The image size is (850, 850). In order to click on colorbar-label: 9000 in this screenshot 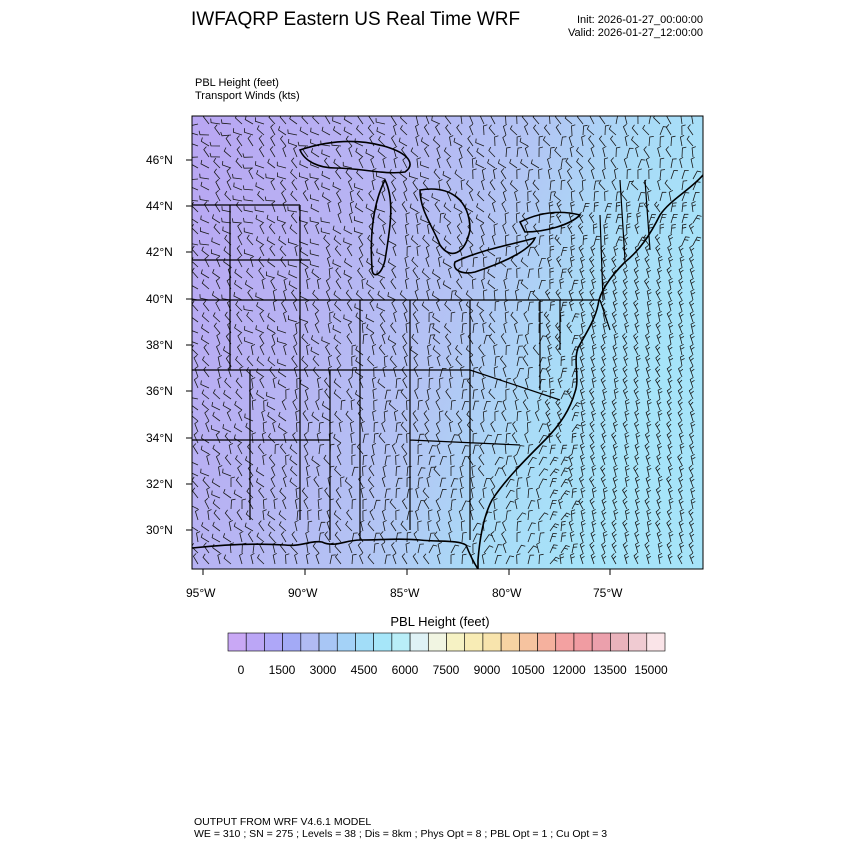, I will do `click(487, 670)`.